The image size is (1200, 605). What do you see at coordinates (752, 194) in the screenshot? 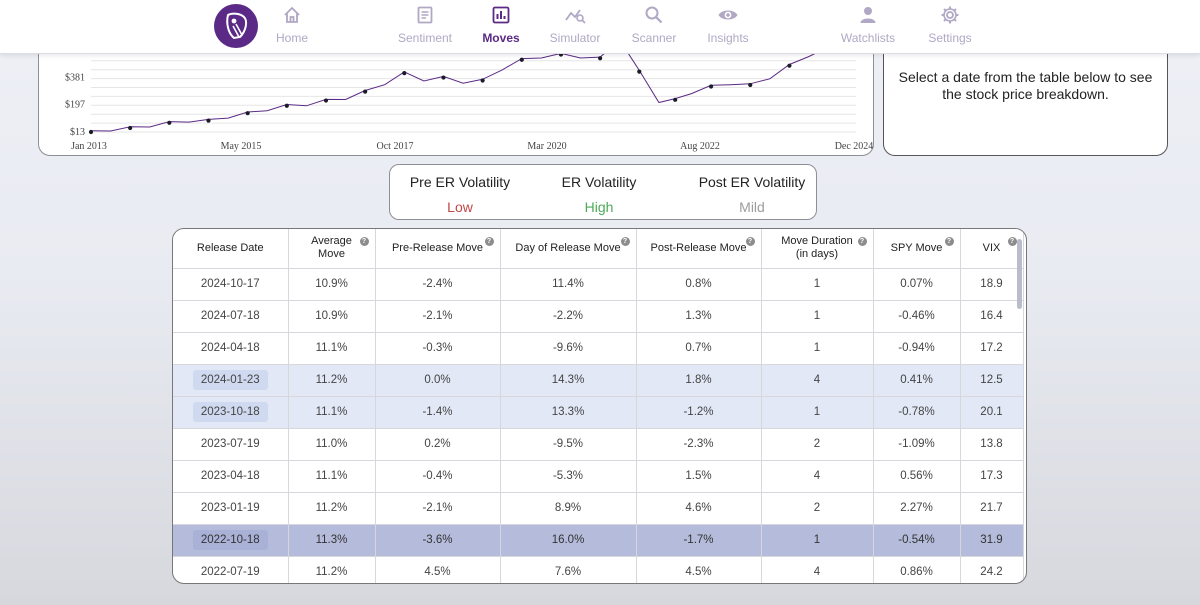
I see `post-er-volatility: Post ER Volatility Mild` at bounding box center [752, 194].